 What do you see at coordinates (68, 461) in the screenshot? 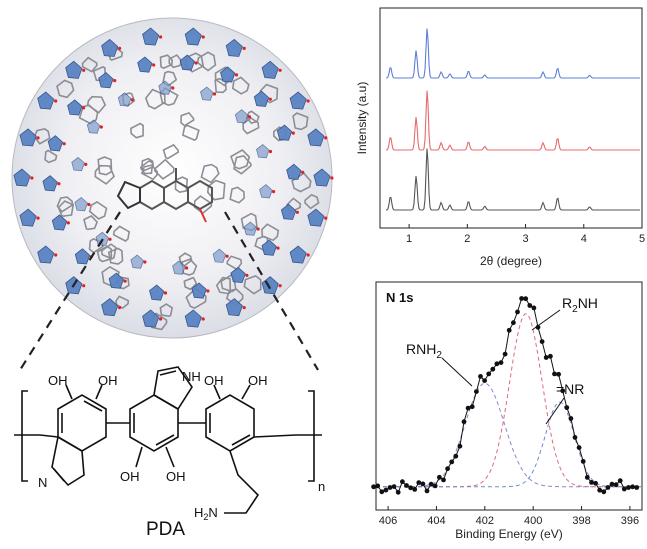
I see `pyrroline-ring` at bounding box center [68, 461].